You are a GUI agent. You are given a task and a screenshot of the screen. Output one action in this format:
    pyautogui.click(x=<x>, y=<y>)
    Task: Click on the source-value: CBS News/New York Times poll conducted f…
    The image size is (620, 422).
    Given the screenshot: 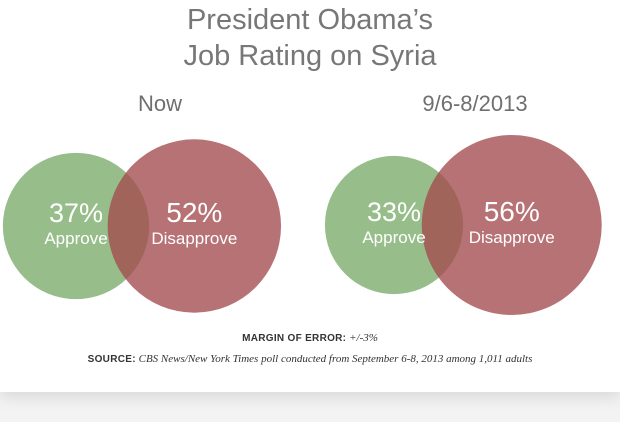 What is the action you would take?
    pyautogui.click(x=335, y=359)
    